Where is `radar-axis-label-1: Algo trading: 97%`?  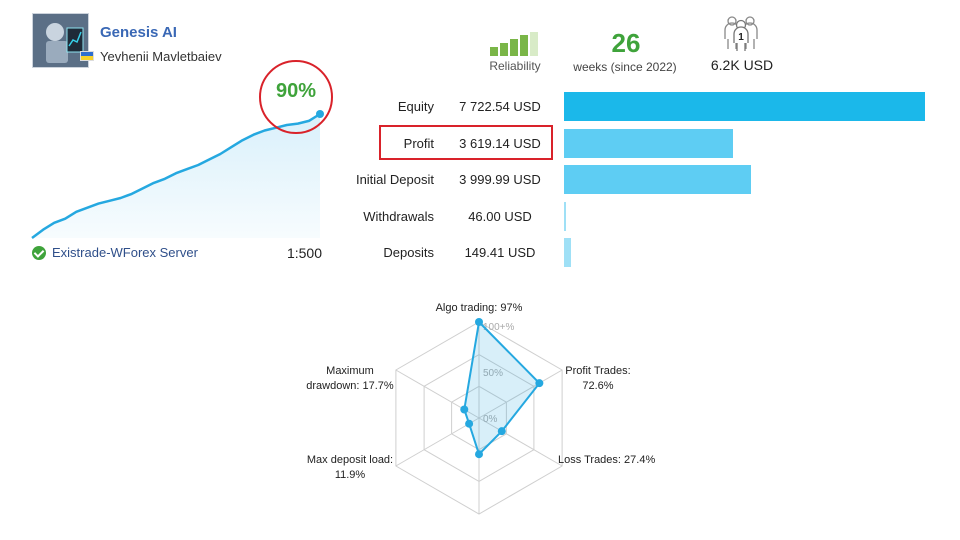 radar-axis-label-1: Algo trading: 97% is located at coordinates (479, 308).